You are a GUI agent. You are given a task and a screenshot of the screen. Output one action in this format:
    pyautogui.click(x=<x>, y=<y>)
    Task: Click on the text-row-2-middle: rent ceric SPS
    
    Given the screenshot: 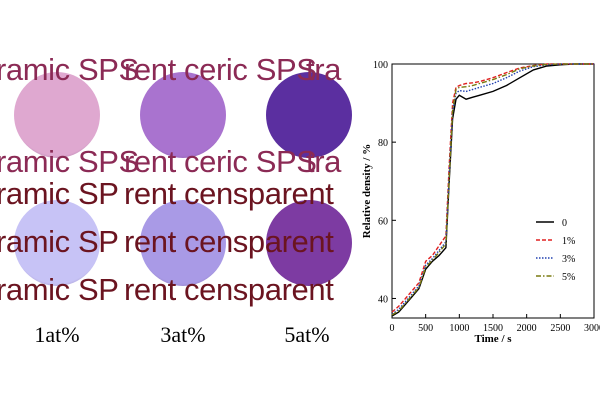 What is the action you would take?
    pyautogui.click(x=220, y=161)
    